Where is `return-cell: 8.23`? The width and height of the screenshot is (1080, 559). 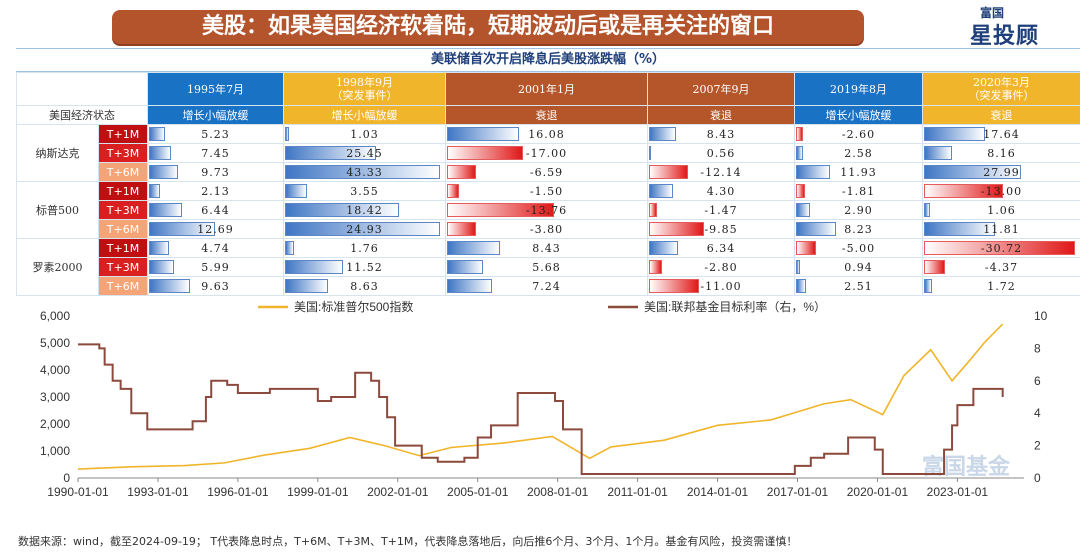
return-cell: 8.23 is located at coordinates (858, 229).